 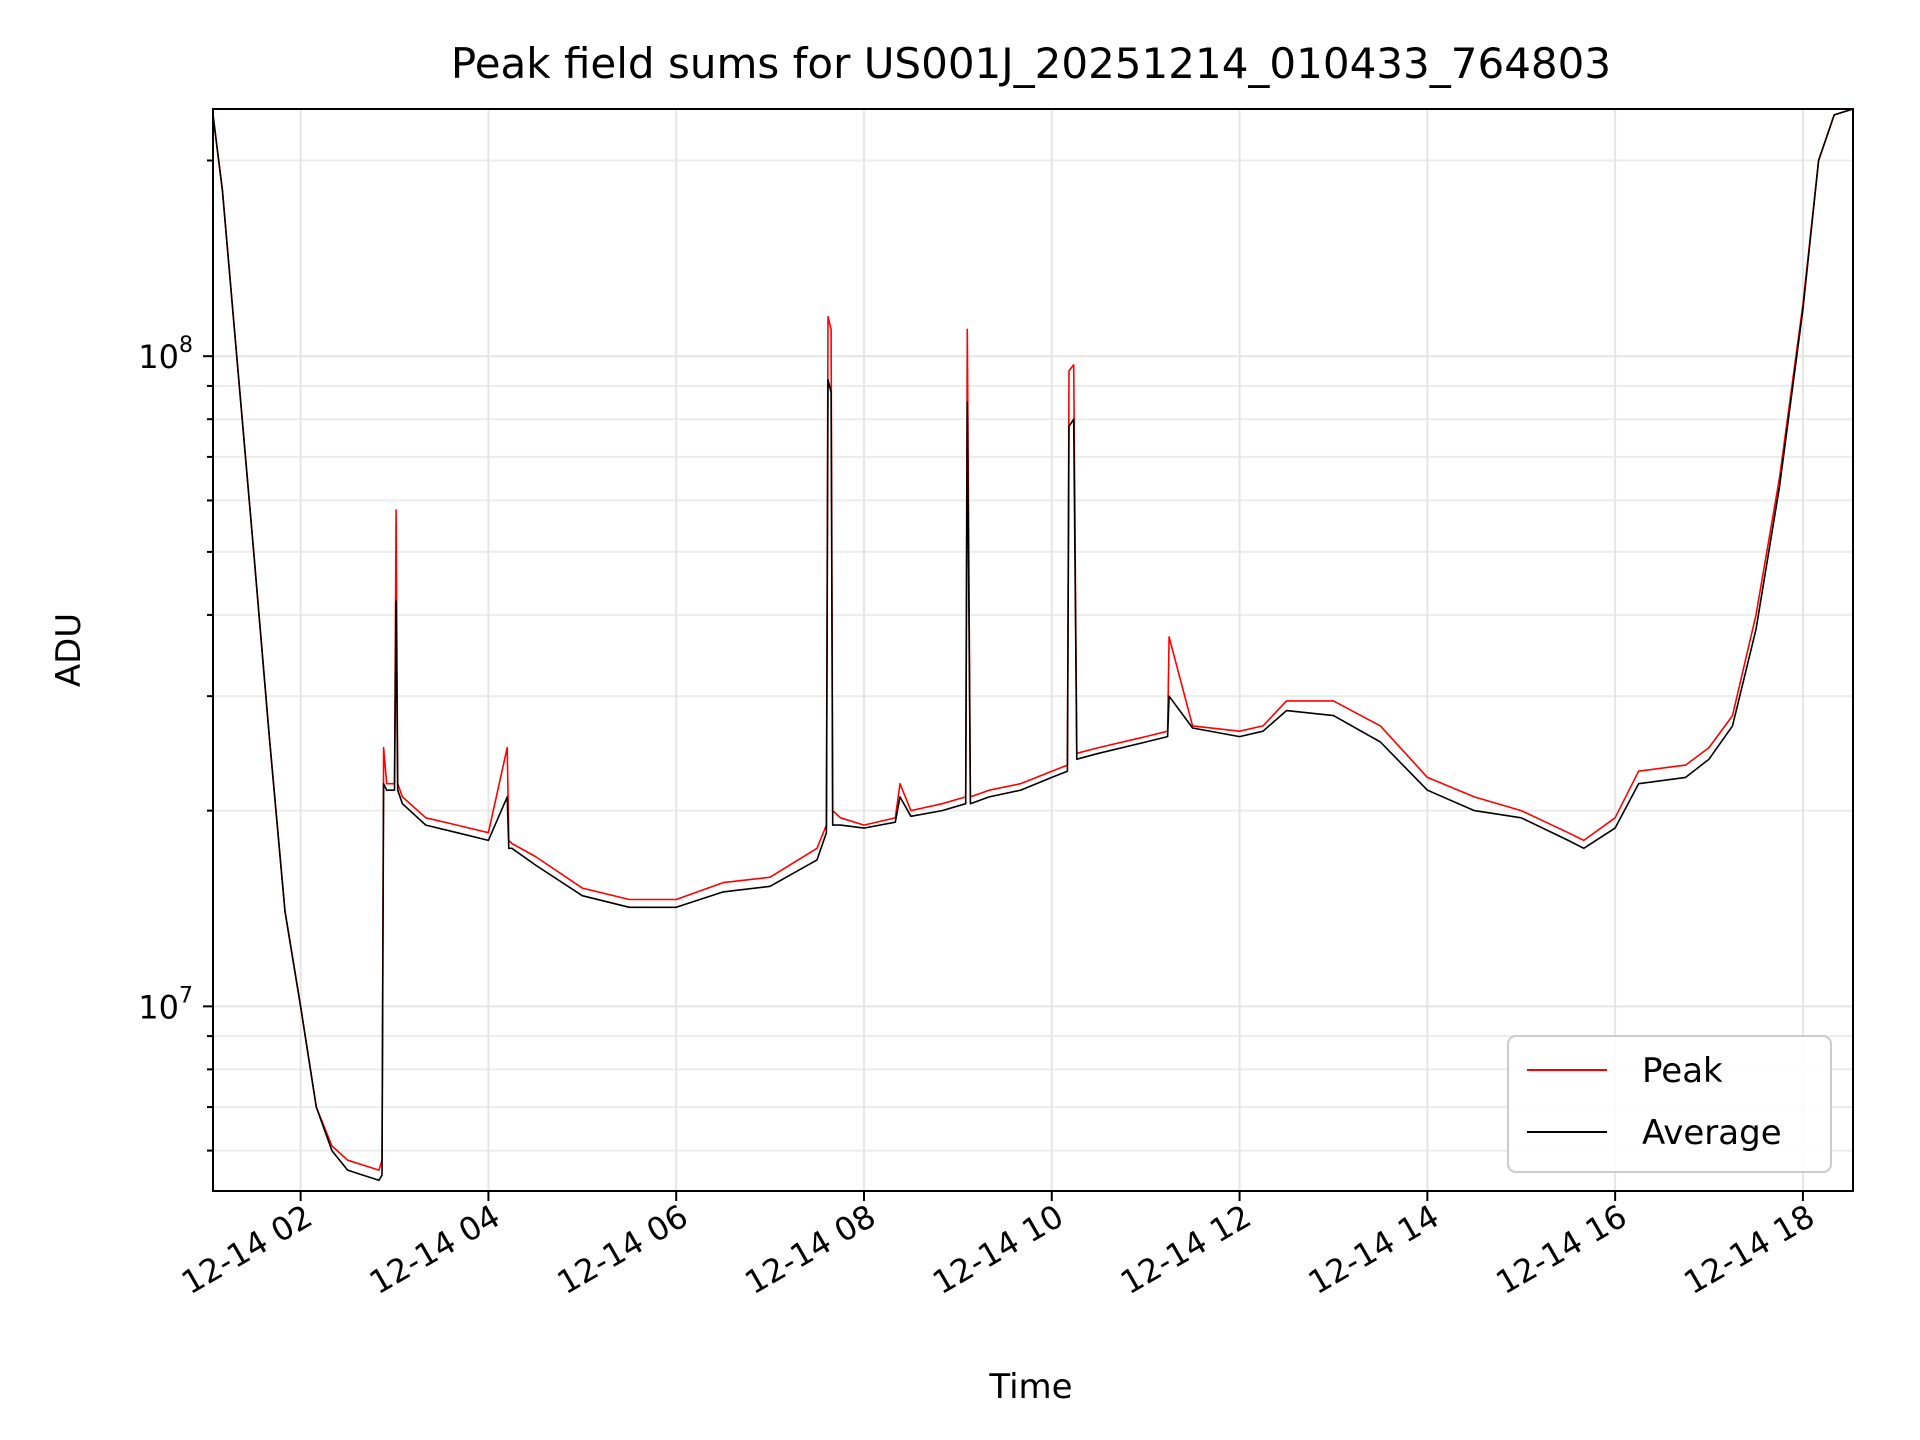 What do you see at coordinates (1669, 1104) in the screenshot?
I see `legend: Peak Average` at bounding box center [1669, 1104].